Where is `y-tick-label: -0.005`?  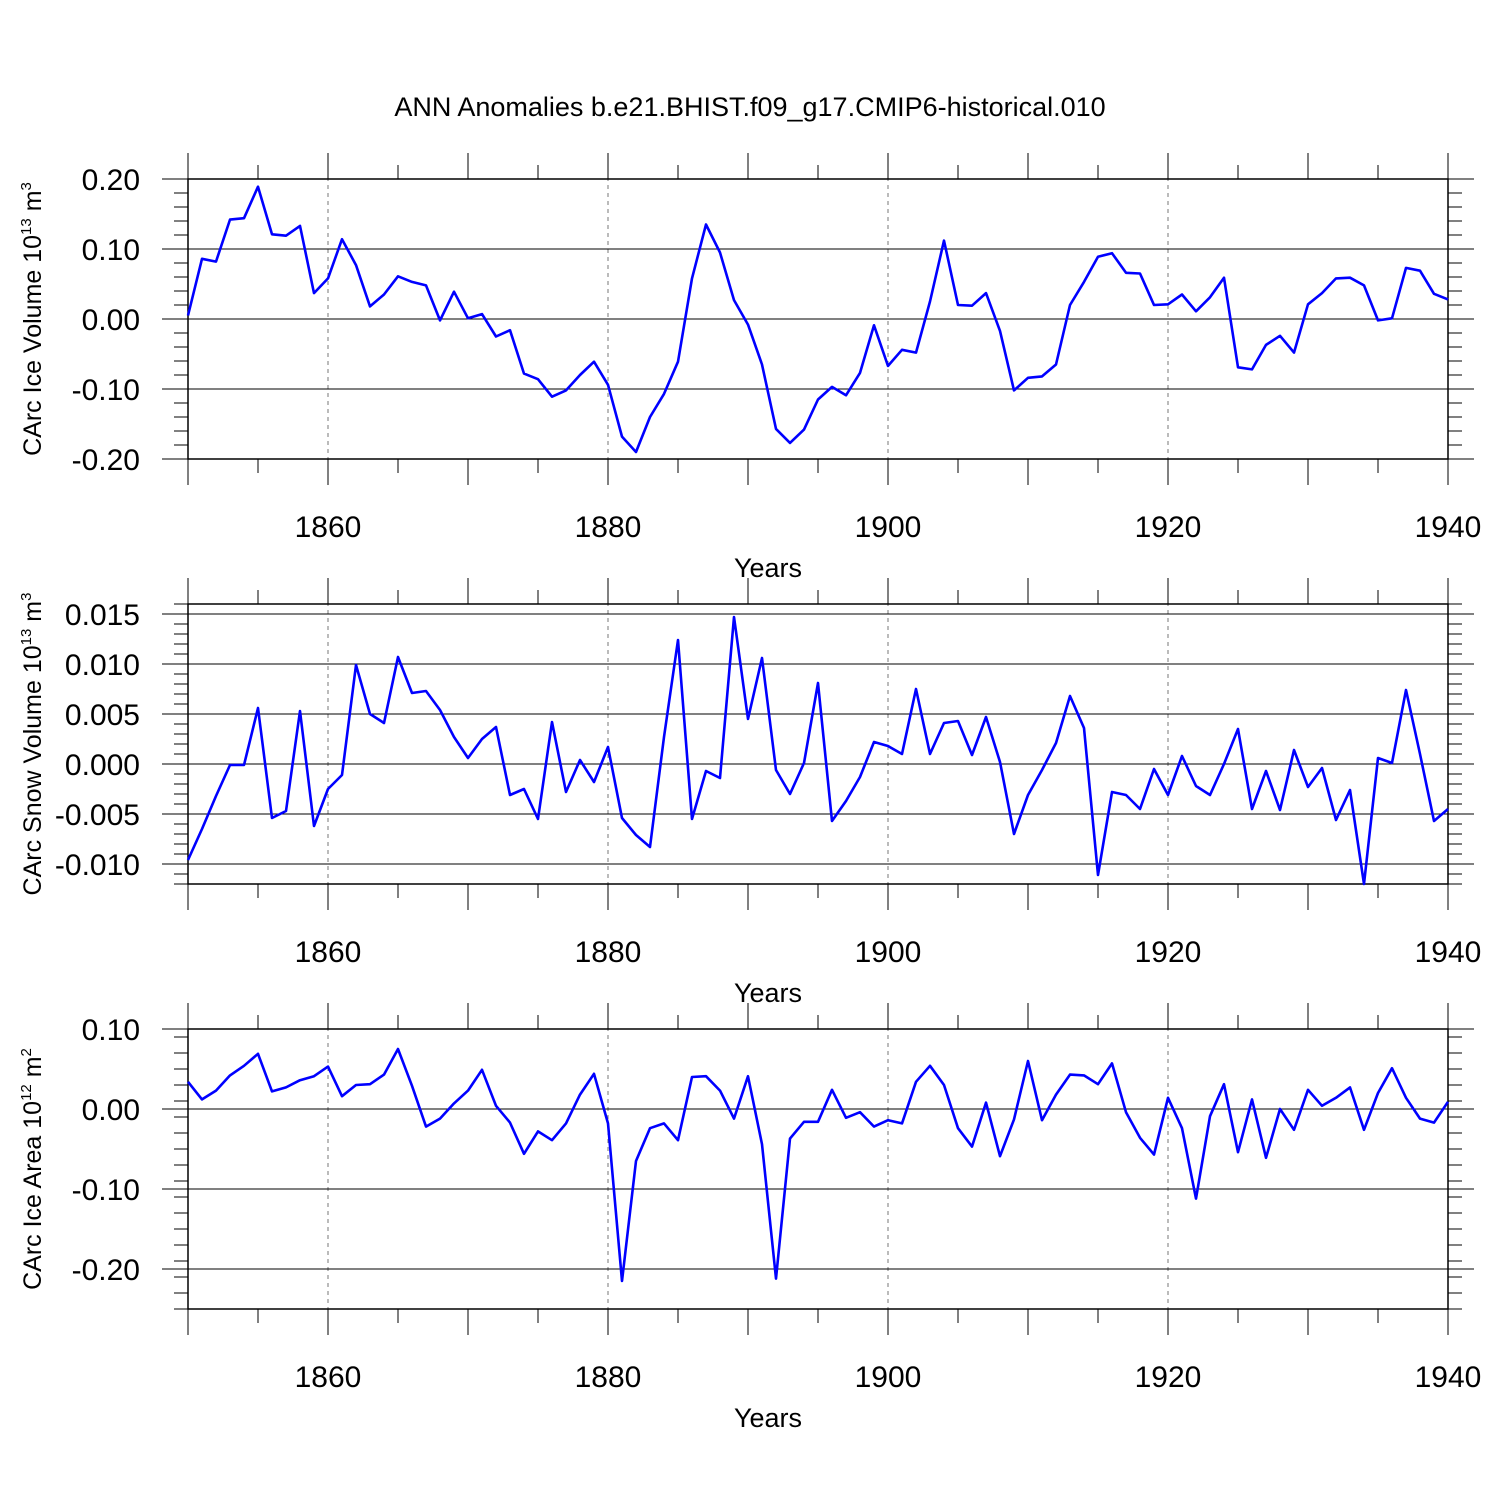 y-tick-label: -0.005 is located at coordinates (97, 815).